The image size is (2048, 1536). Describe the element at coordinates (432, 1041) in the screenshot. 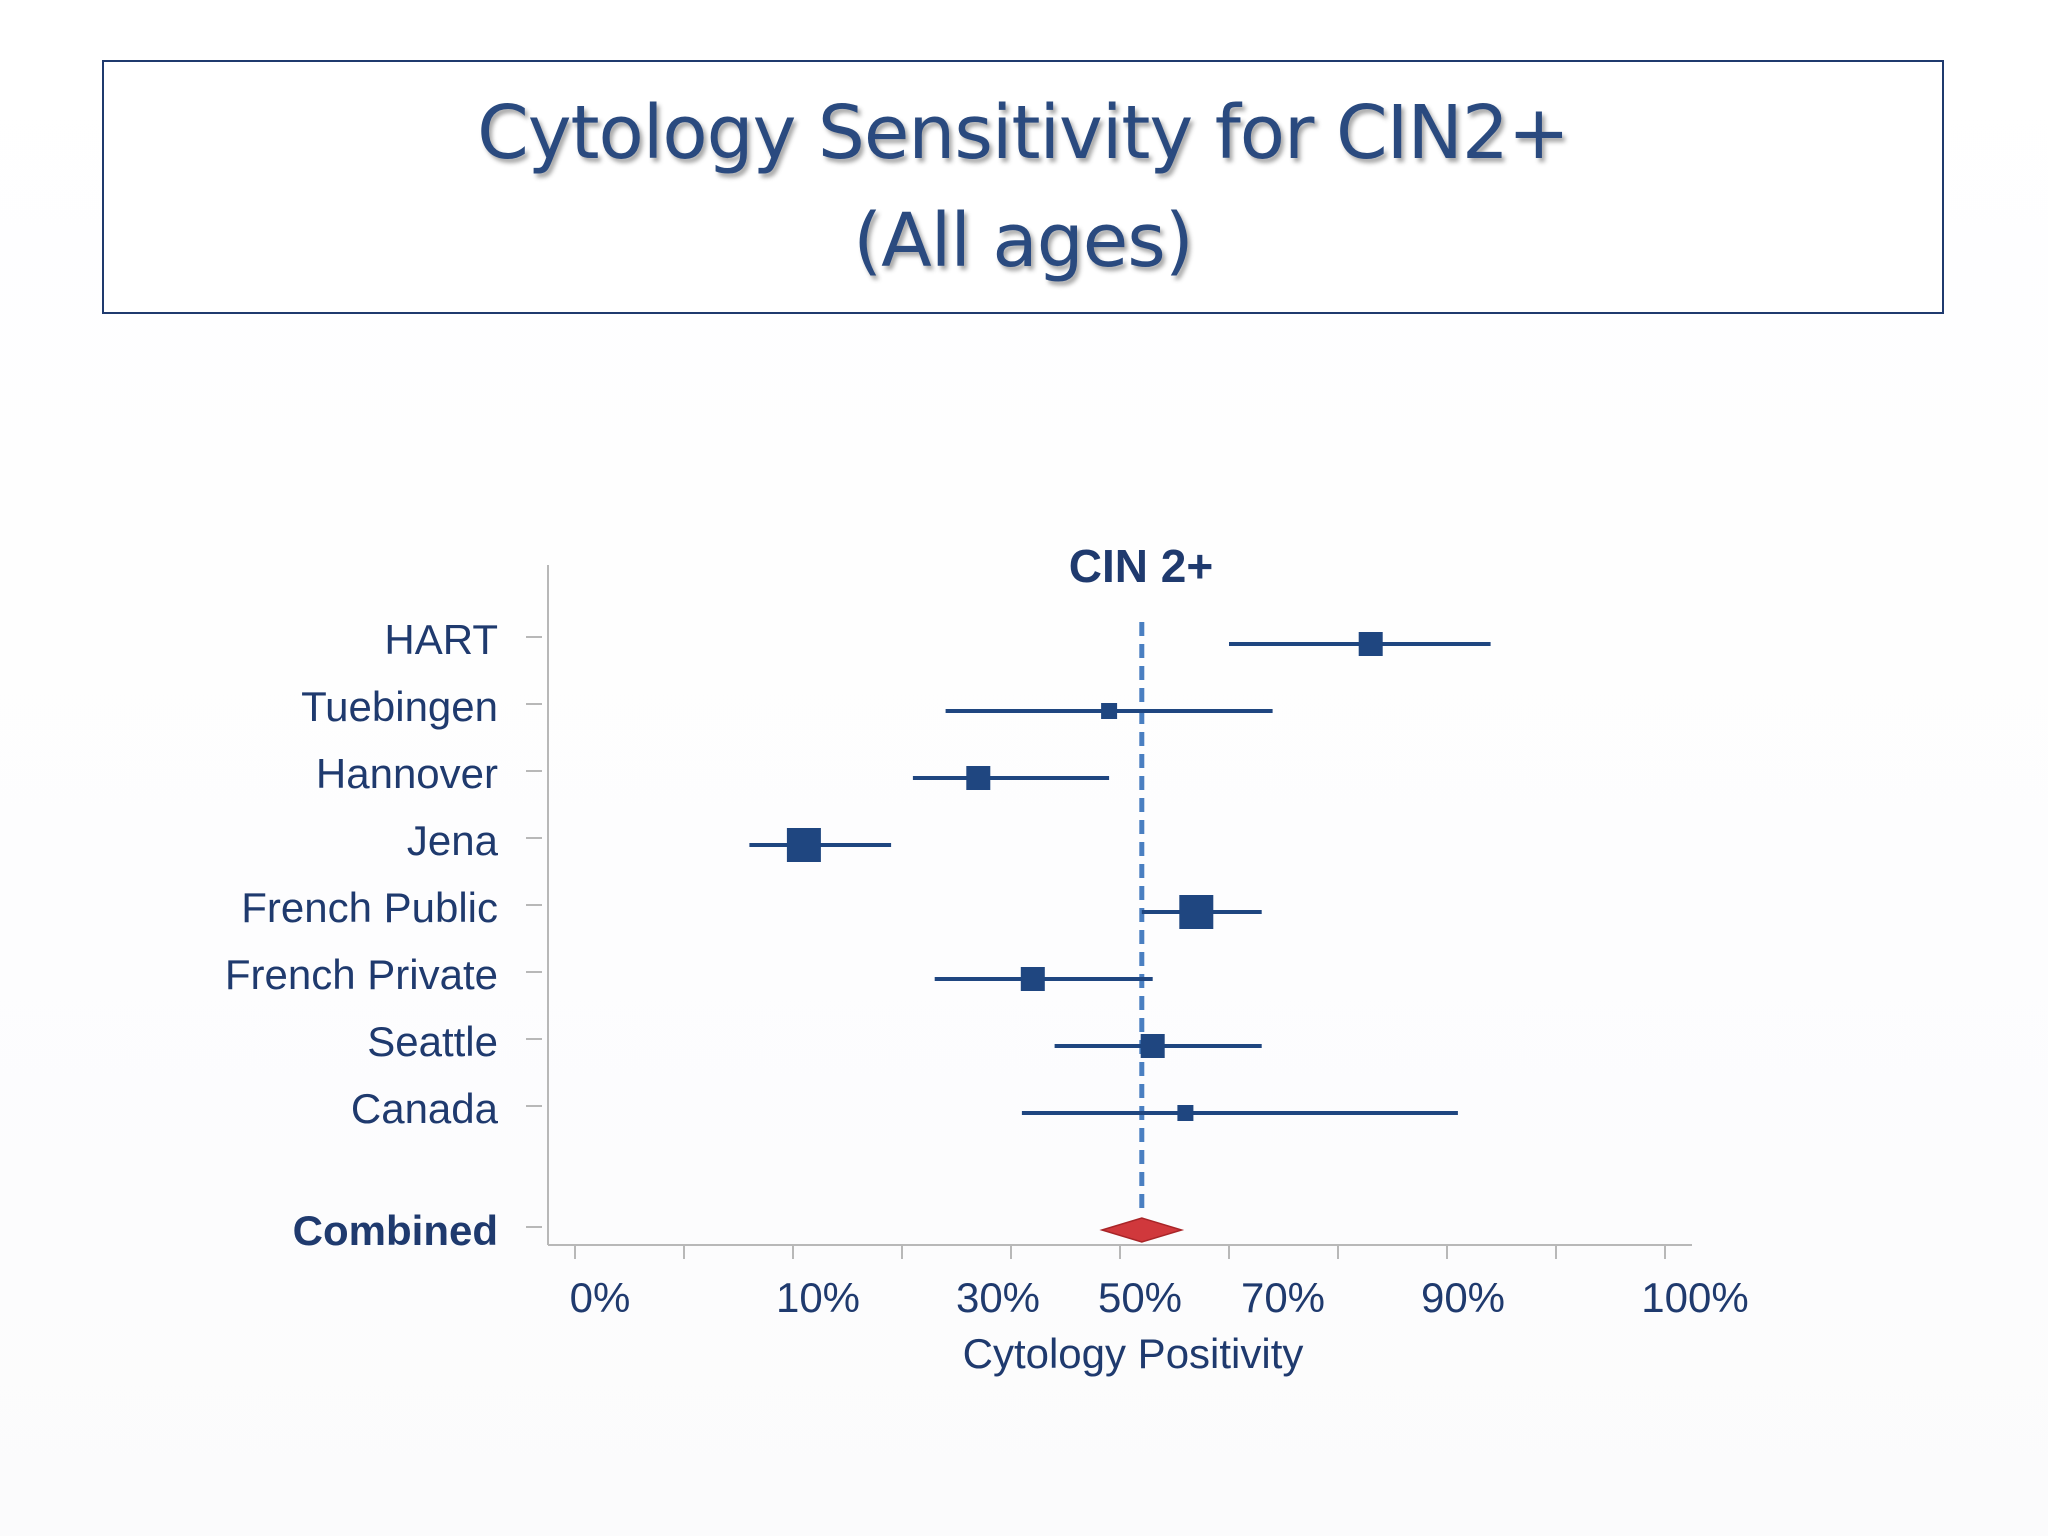

I see `study-label: Seattle` at that location.